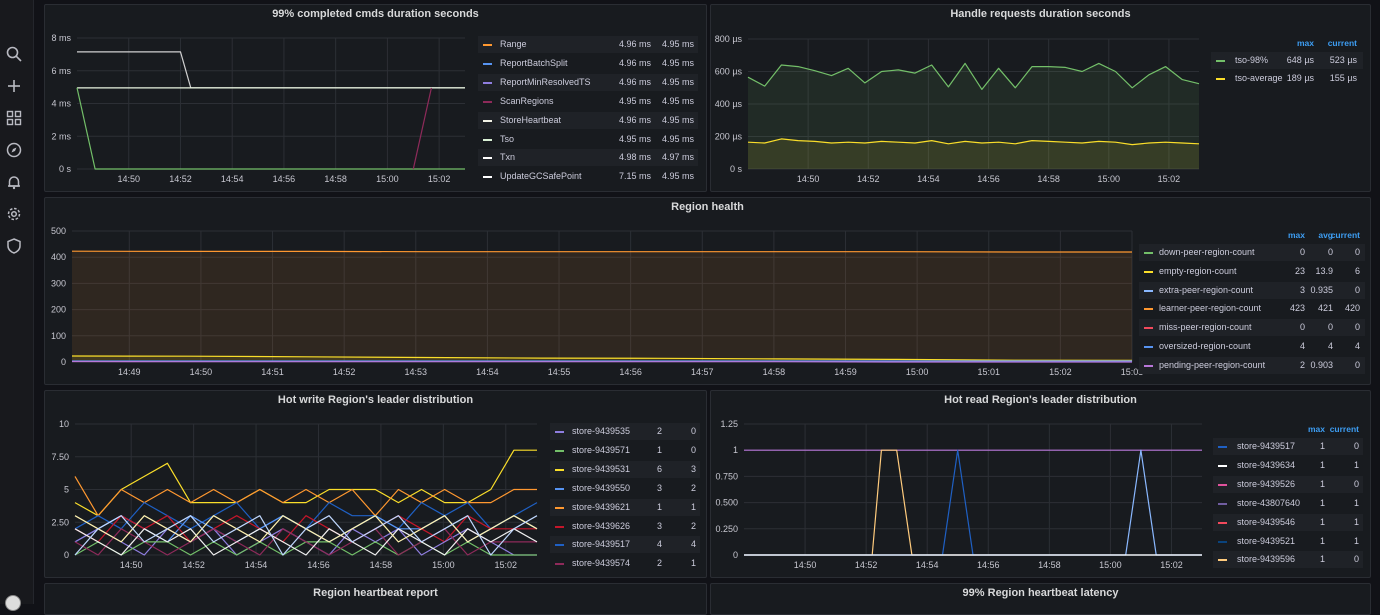 The height and width of the screenshot is (615, 1380). What do you see at coordinates (1316, 429) in the screenshot?
I see `legend-header-max: max` at bounding box center [1316, 429].